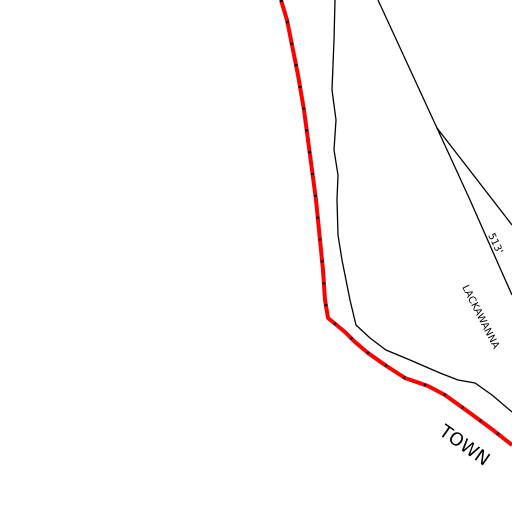 This screenshot has width=512, height=512. What do you see at coordinates (474, 176) in the screenshot?
I see `road-line` at bounding box center [474, 176].